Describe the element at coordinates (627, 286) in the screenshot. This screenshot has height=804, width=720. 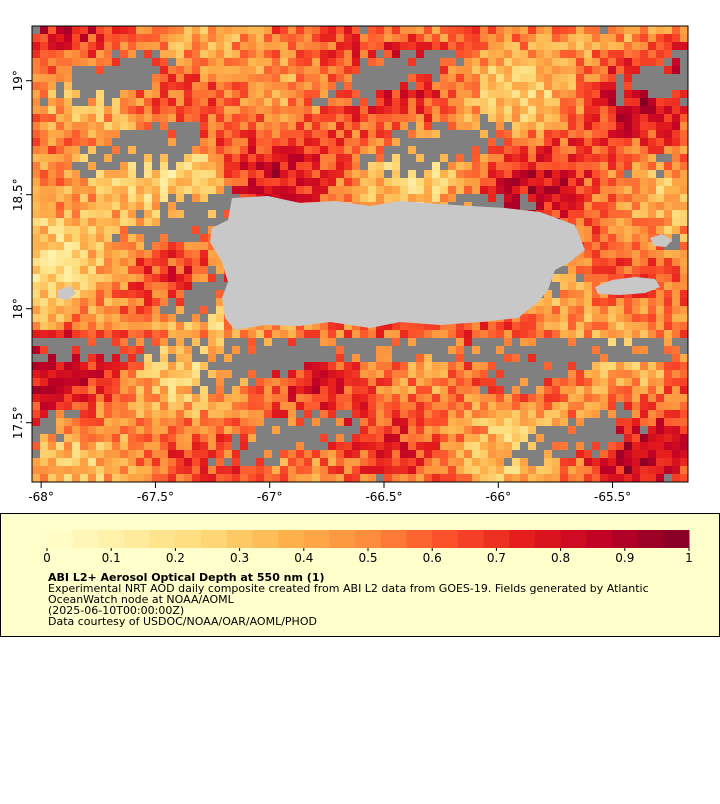
I see `vieques` at that location.